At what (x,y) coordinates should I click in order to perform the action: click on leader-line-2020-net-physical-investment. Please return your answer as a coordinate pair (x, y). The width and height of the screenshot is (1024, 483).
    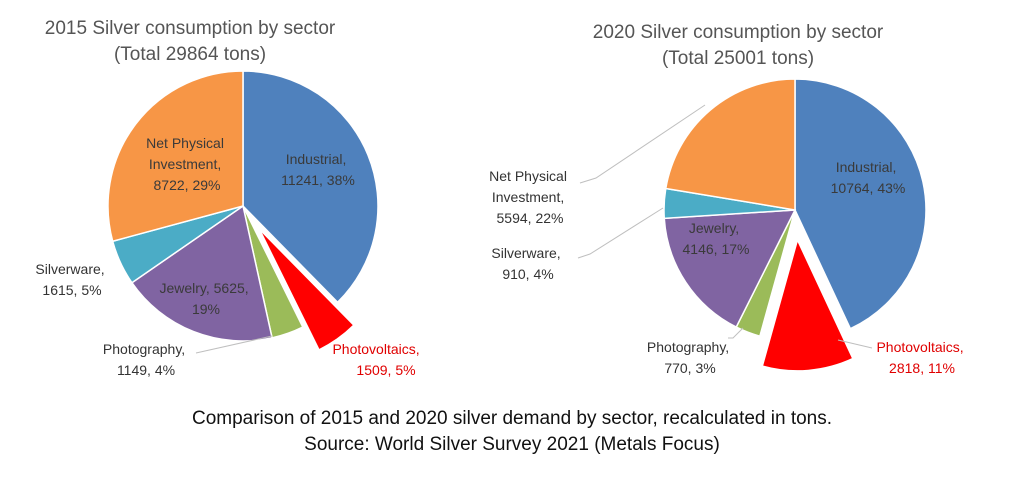
    Looking at the image, I should click on (642, 144).